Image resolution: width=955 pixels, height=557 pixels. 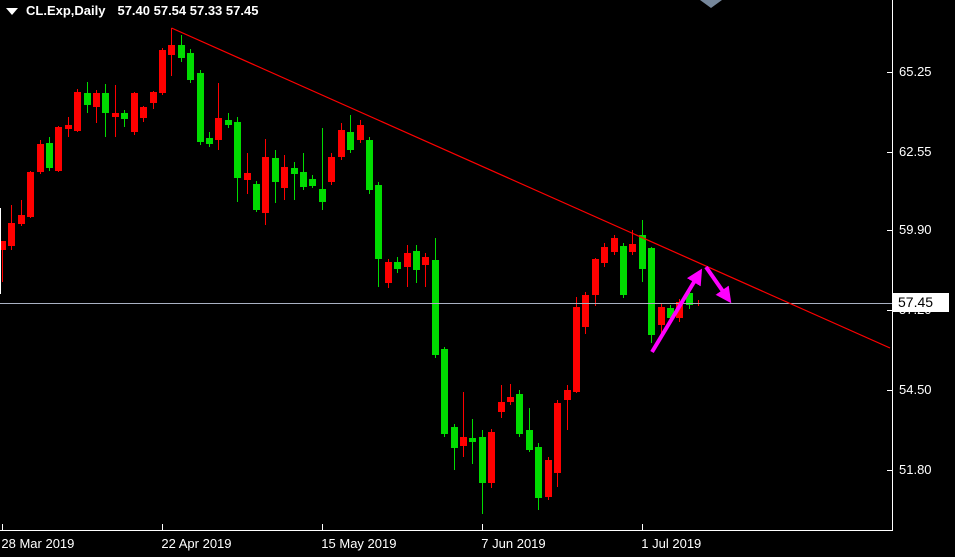 I want to click on current-price-line, so click(x=446, y=303).